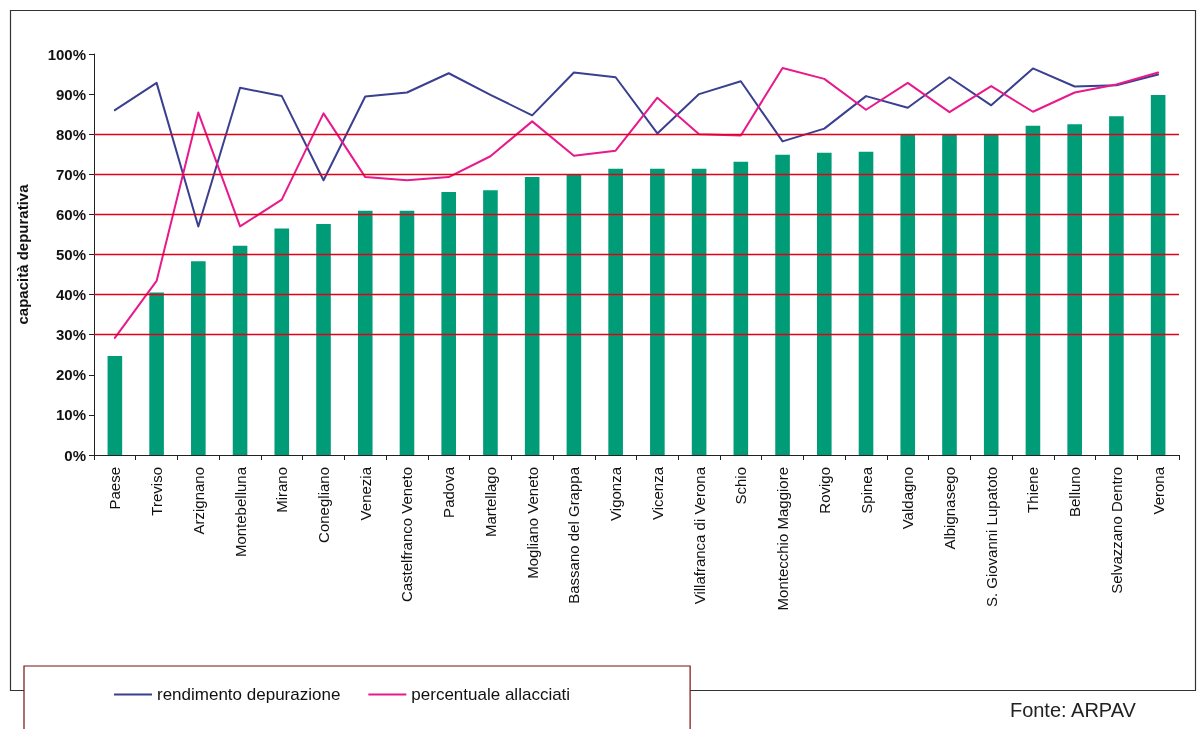 The height and width of the screenshot is (729, 1197). What do you see at coordinates (616, 493) in the screenshot?
I see `x-tick-label: Vigonza` at bounding box center [616, 493].